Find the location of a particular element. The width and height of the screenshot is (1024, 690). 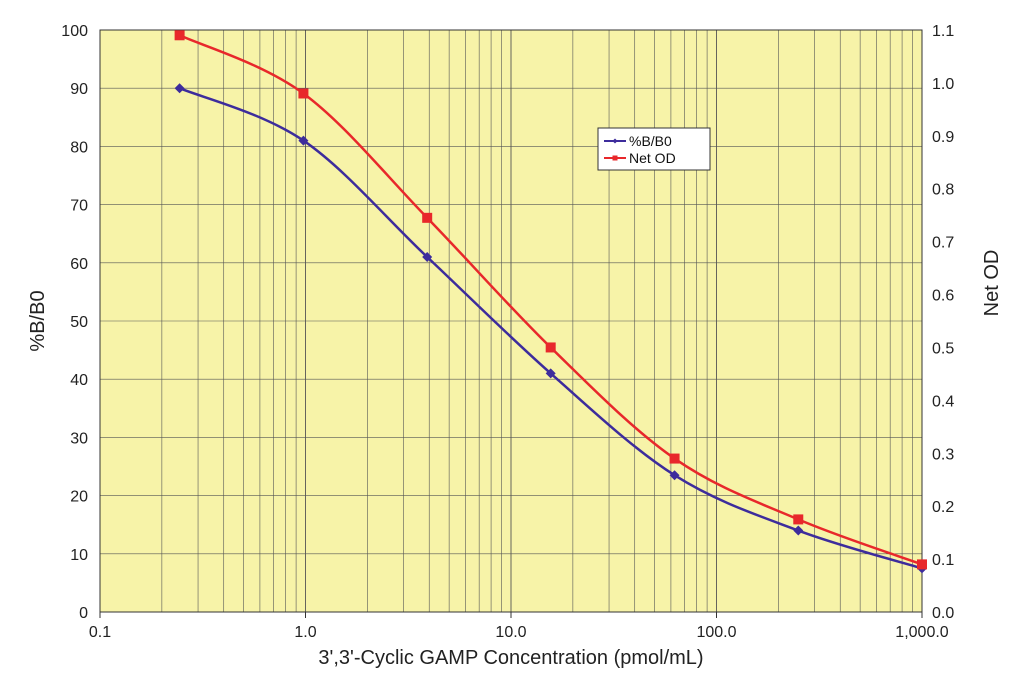

x-tick-label: 1.0 is located at coordinates (305, 632).